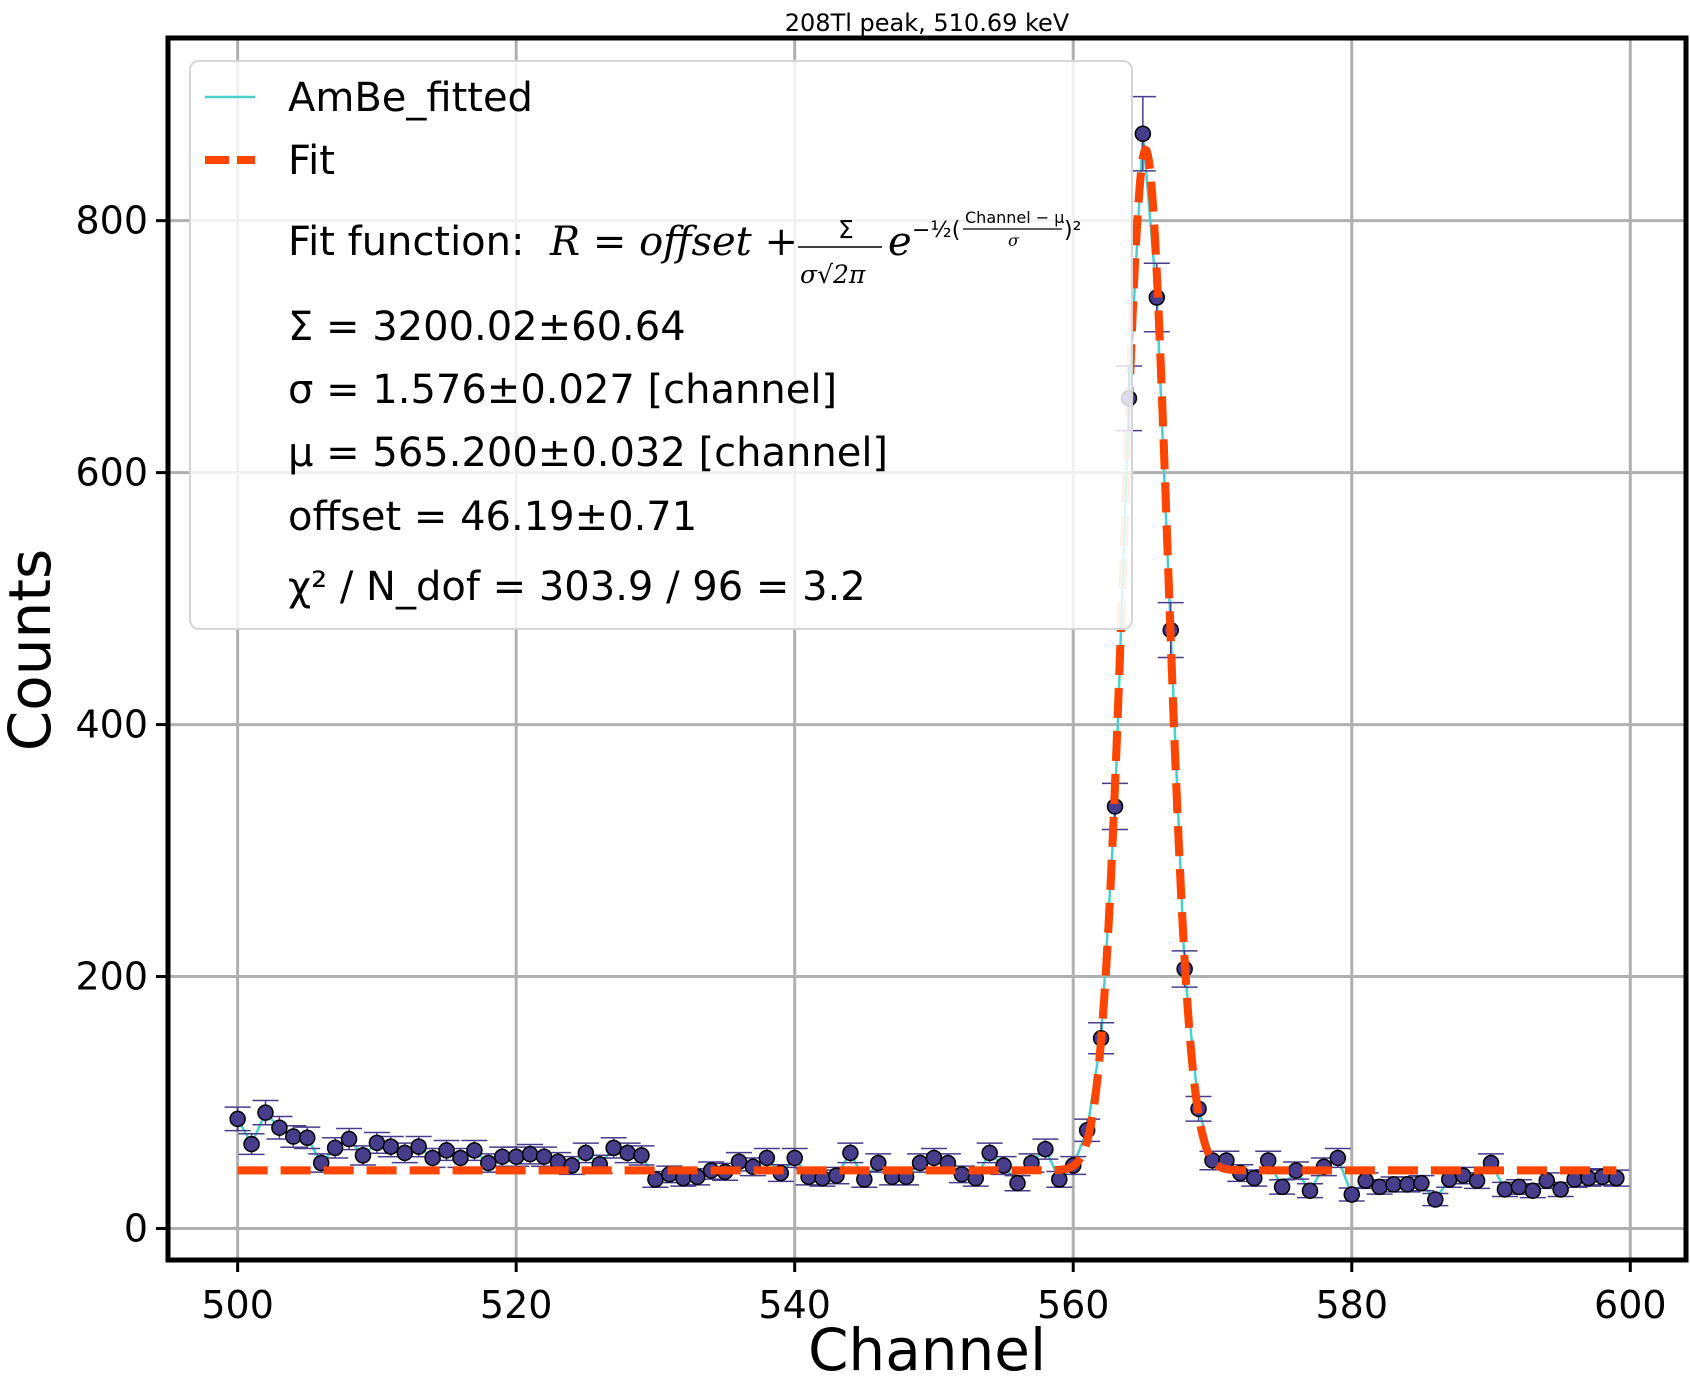  I want to click on formula-exponent-numerator: Channel − μ, so click(1014, 217).